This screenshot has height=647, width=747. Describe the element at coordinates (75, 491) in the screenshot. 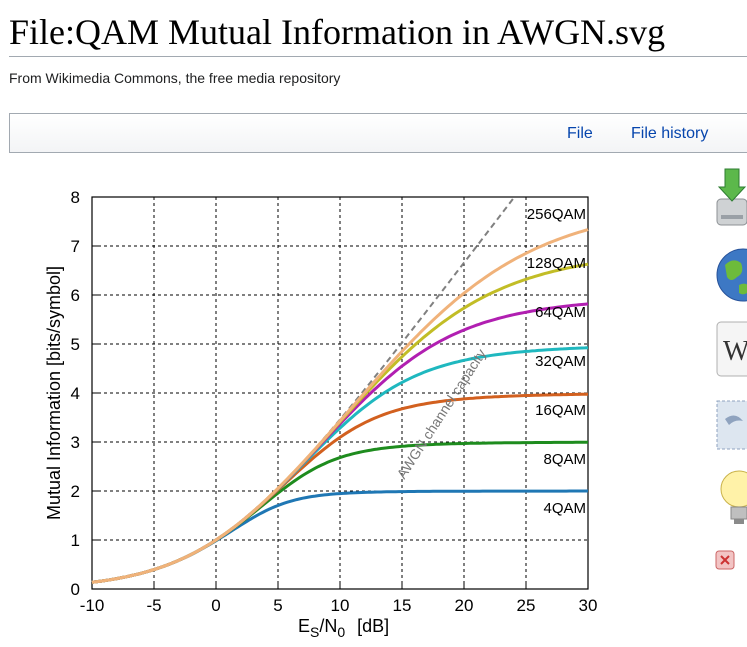

I see `y-tick-label: 2` at that location.